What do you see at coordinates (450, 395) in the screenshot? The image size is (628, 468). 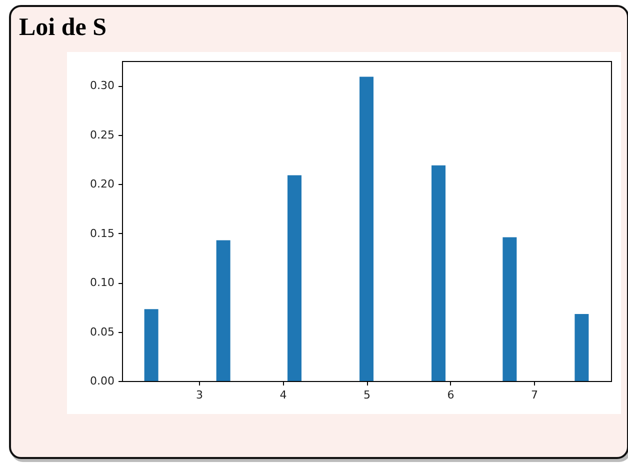 I see `x-tick-label: 6` at bounding box center [450, 395].